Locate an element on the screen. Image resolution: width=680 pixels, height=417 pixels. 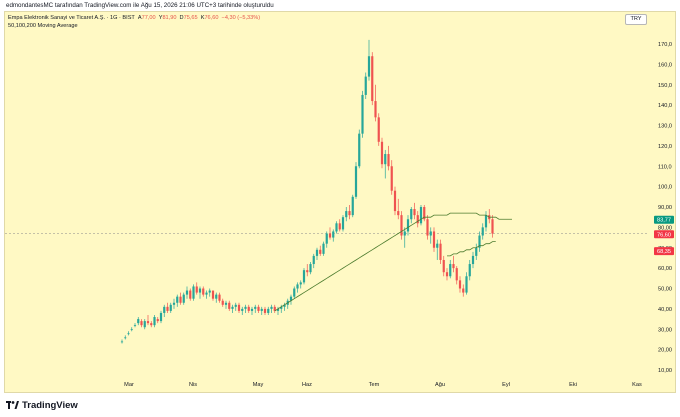
currency-badge: TRY is located at coordinates (636, 19).